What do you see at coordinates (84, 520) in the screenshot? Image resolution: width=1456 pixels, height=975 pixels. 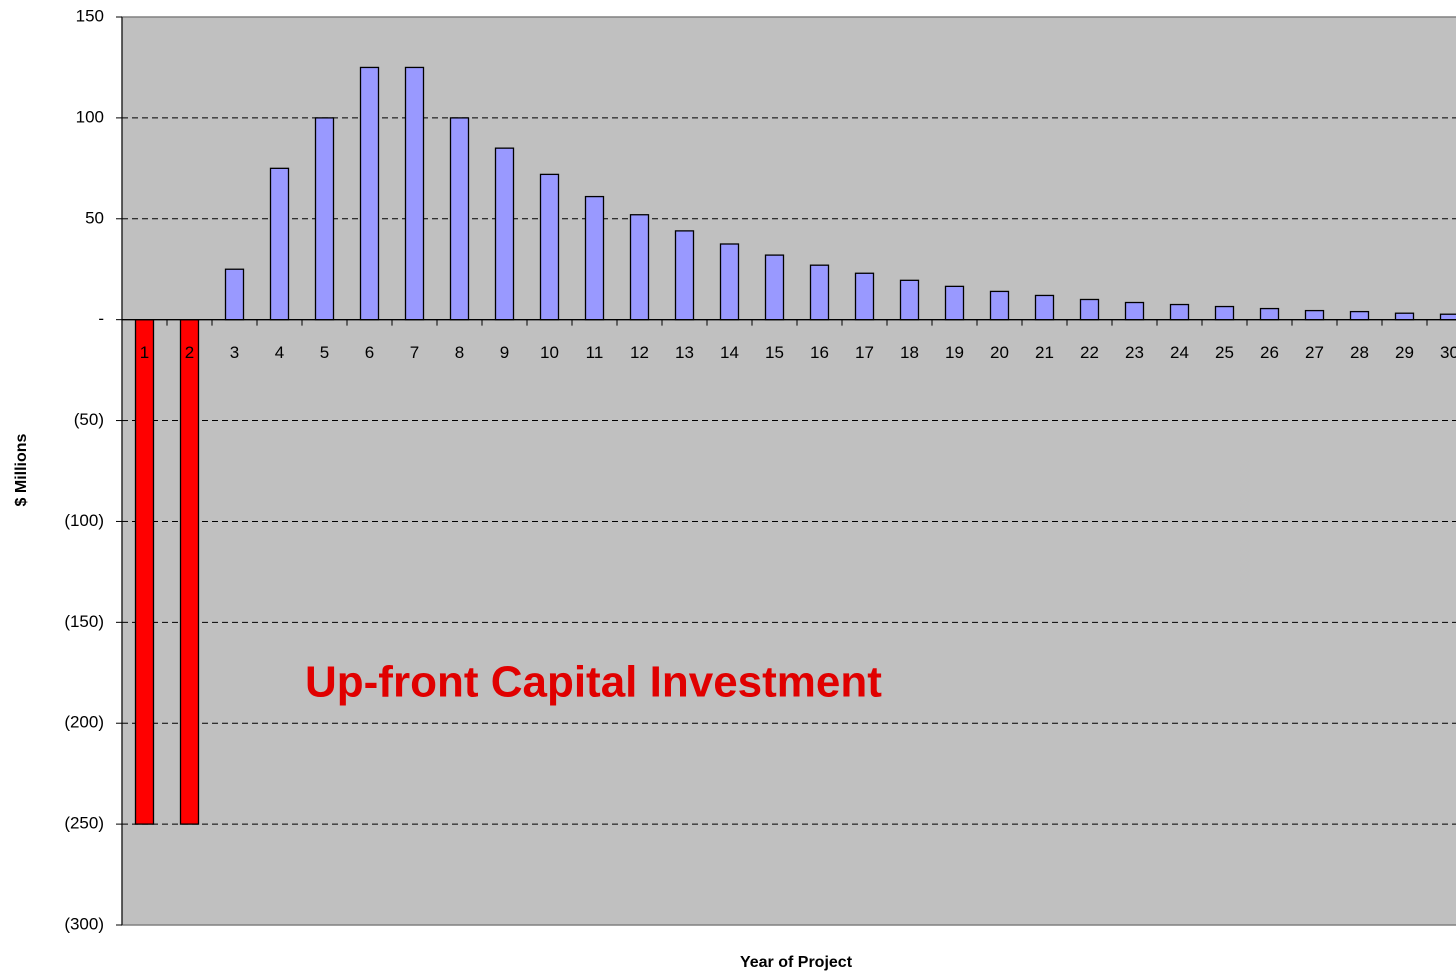 I see `y-tick-label: (100)` at bounding box center [84, 520].